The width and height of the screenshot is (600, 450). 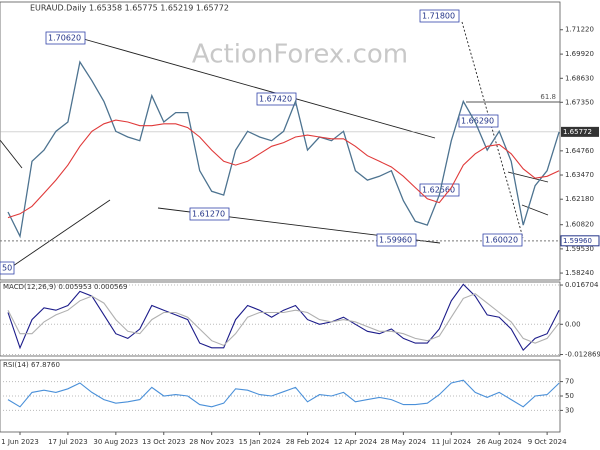 What do you see at coordinates (547, 442) in the screenshot?
I see `x-tick-label: 9 Oct 2024` at bounding box center [547, 442].